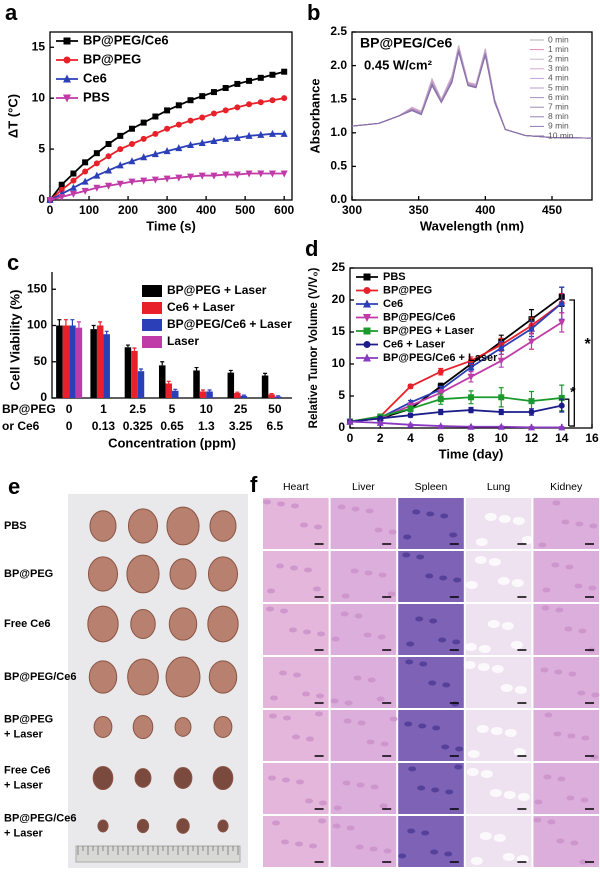 This screenshot has height=874, width=600. What do you see at coordinates (28, 719) in the screenshot?
I see `row-label: BP@PEG` at bounding box center [28, 719].